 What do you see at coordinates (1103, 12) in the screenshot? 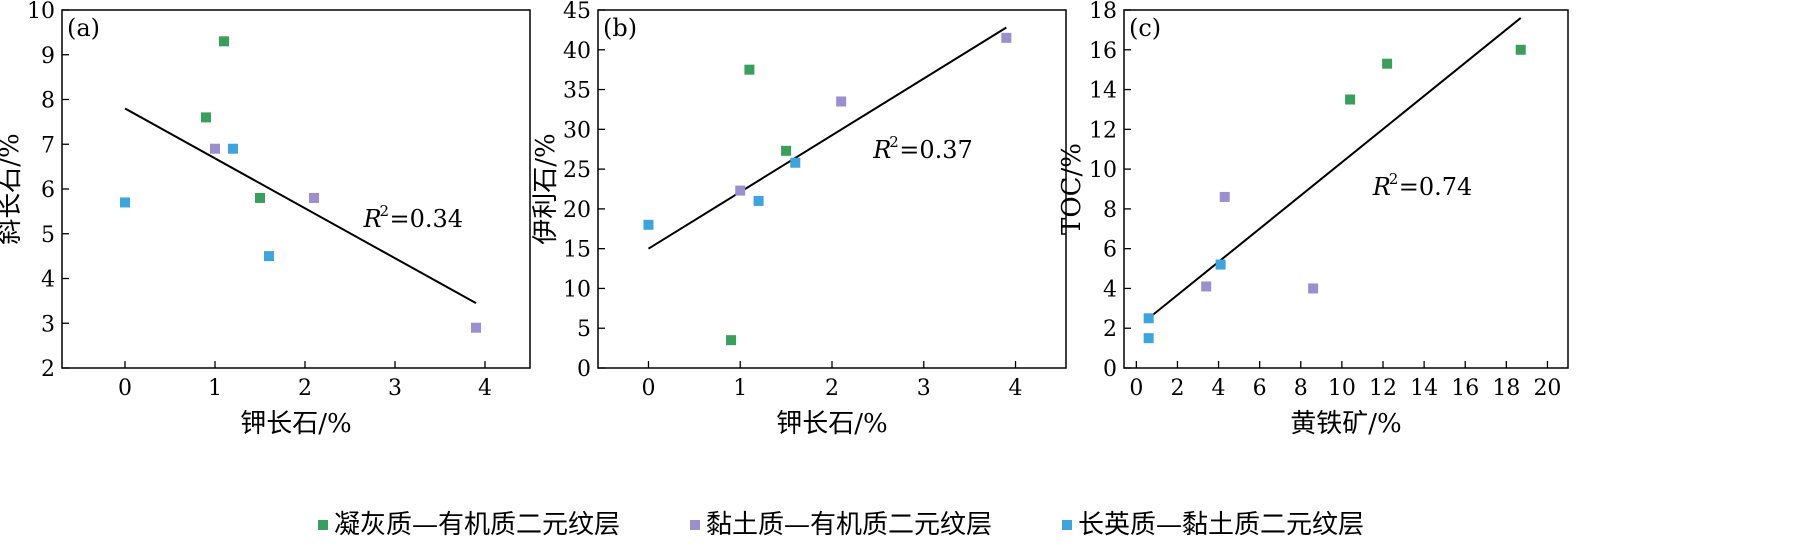
I see `y-tick-label: 18` at bounding box center [1103, 12].